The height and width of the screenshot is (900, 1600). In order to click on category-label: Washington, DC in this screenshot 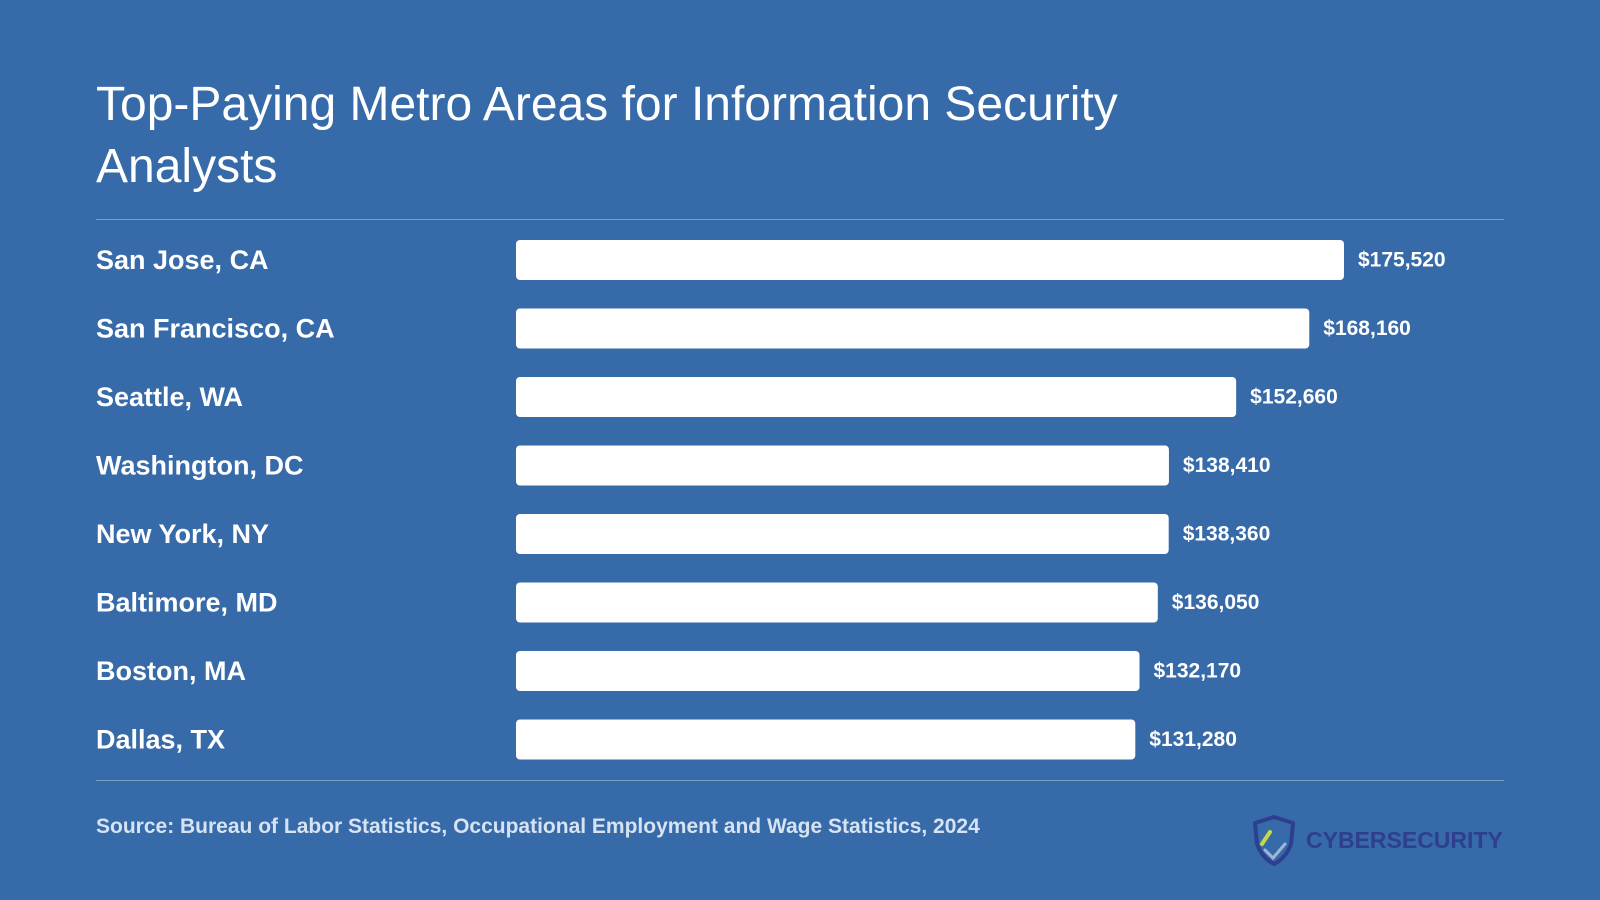, I will do `click(199, 466)`.